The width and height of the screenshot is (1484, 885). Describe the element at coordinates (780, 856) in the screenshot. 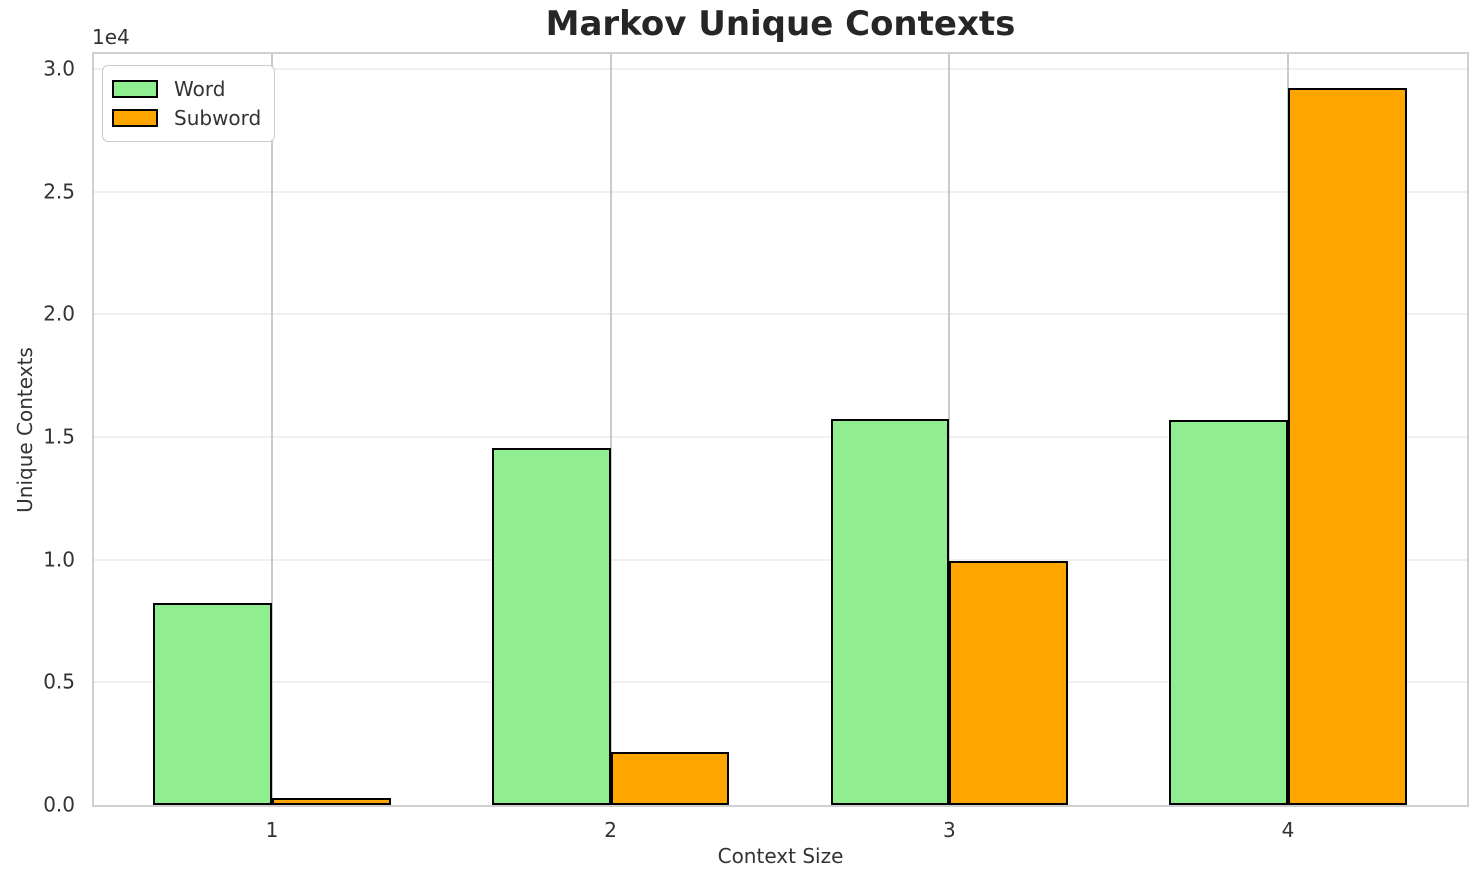

I see `x-axis-label: Context Size` at that location.